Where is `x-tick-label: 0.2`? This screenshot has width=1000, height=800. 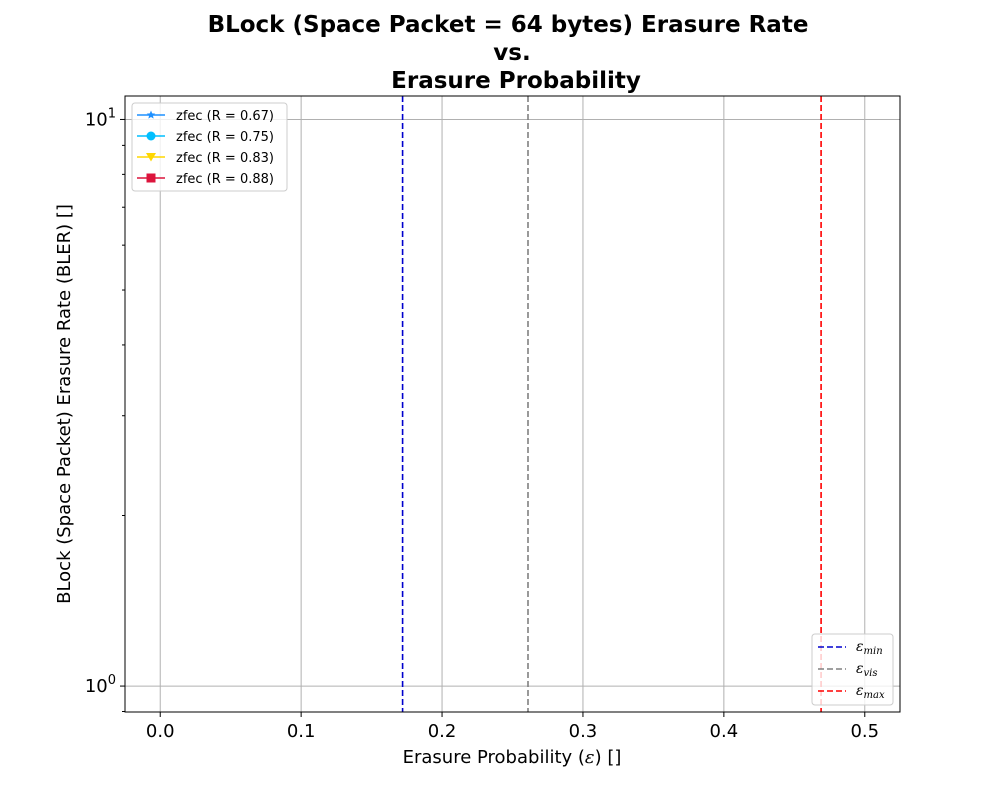 x-tick-label: 0.2 is located at coordinates (442, 731).